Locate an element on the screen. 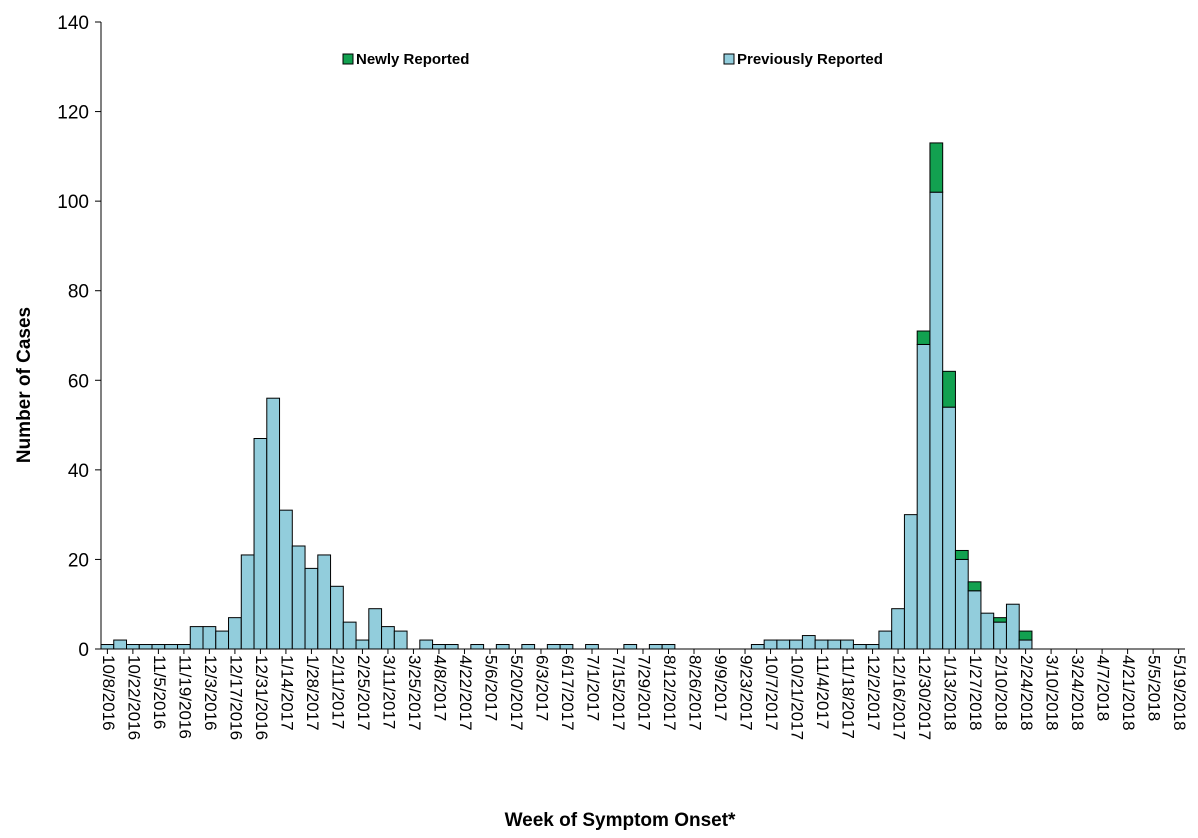 This screenshot has width=1198, height=838. y-axis-title: Number of Cases is located at coordinates (24, 385).